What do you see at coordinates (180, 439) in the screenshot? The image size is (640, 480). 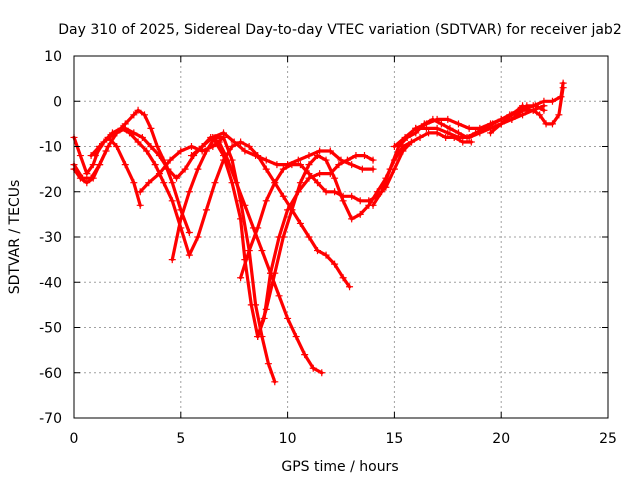 I see `x-tick-label: 5` at bounding box center [180, 439].